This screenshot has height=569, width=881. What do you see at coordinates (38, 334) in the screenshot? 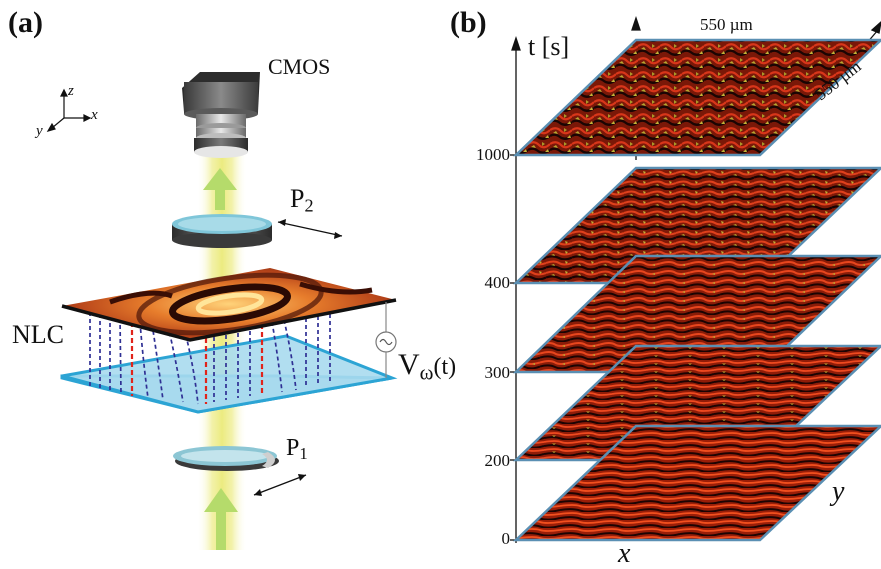
I see `cell-label: NLC` at bounding box center [38, 334].